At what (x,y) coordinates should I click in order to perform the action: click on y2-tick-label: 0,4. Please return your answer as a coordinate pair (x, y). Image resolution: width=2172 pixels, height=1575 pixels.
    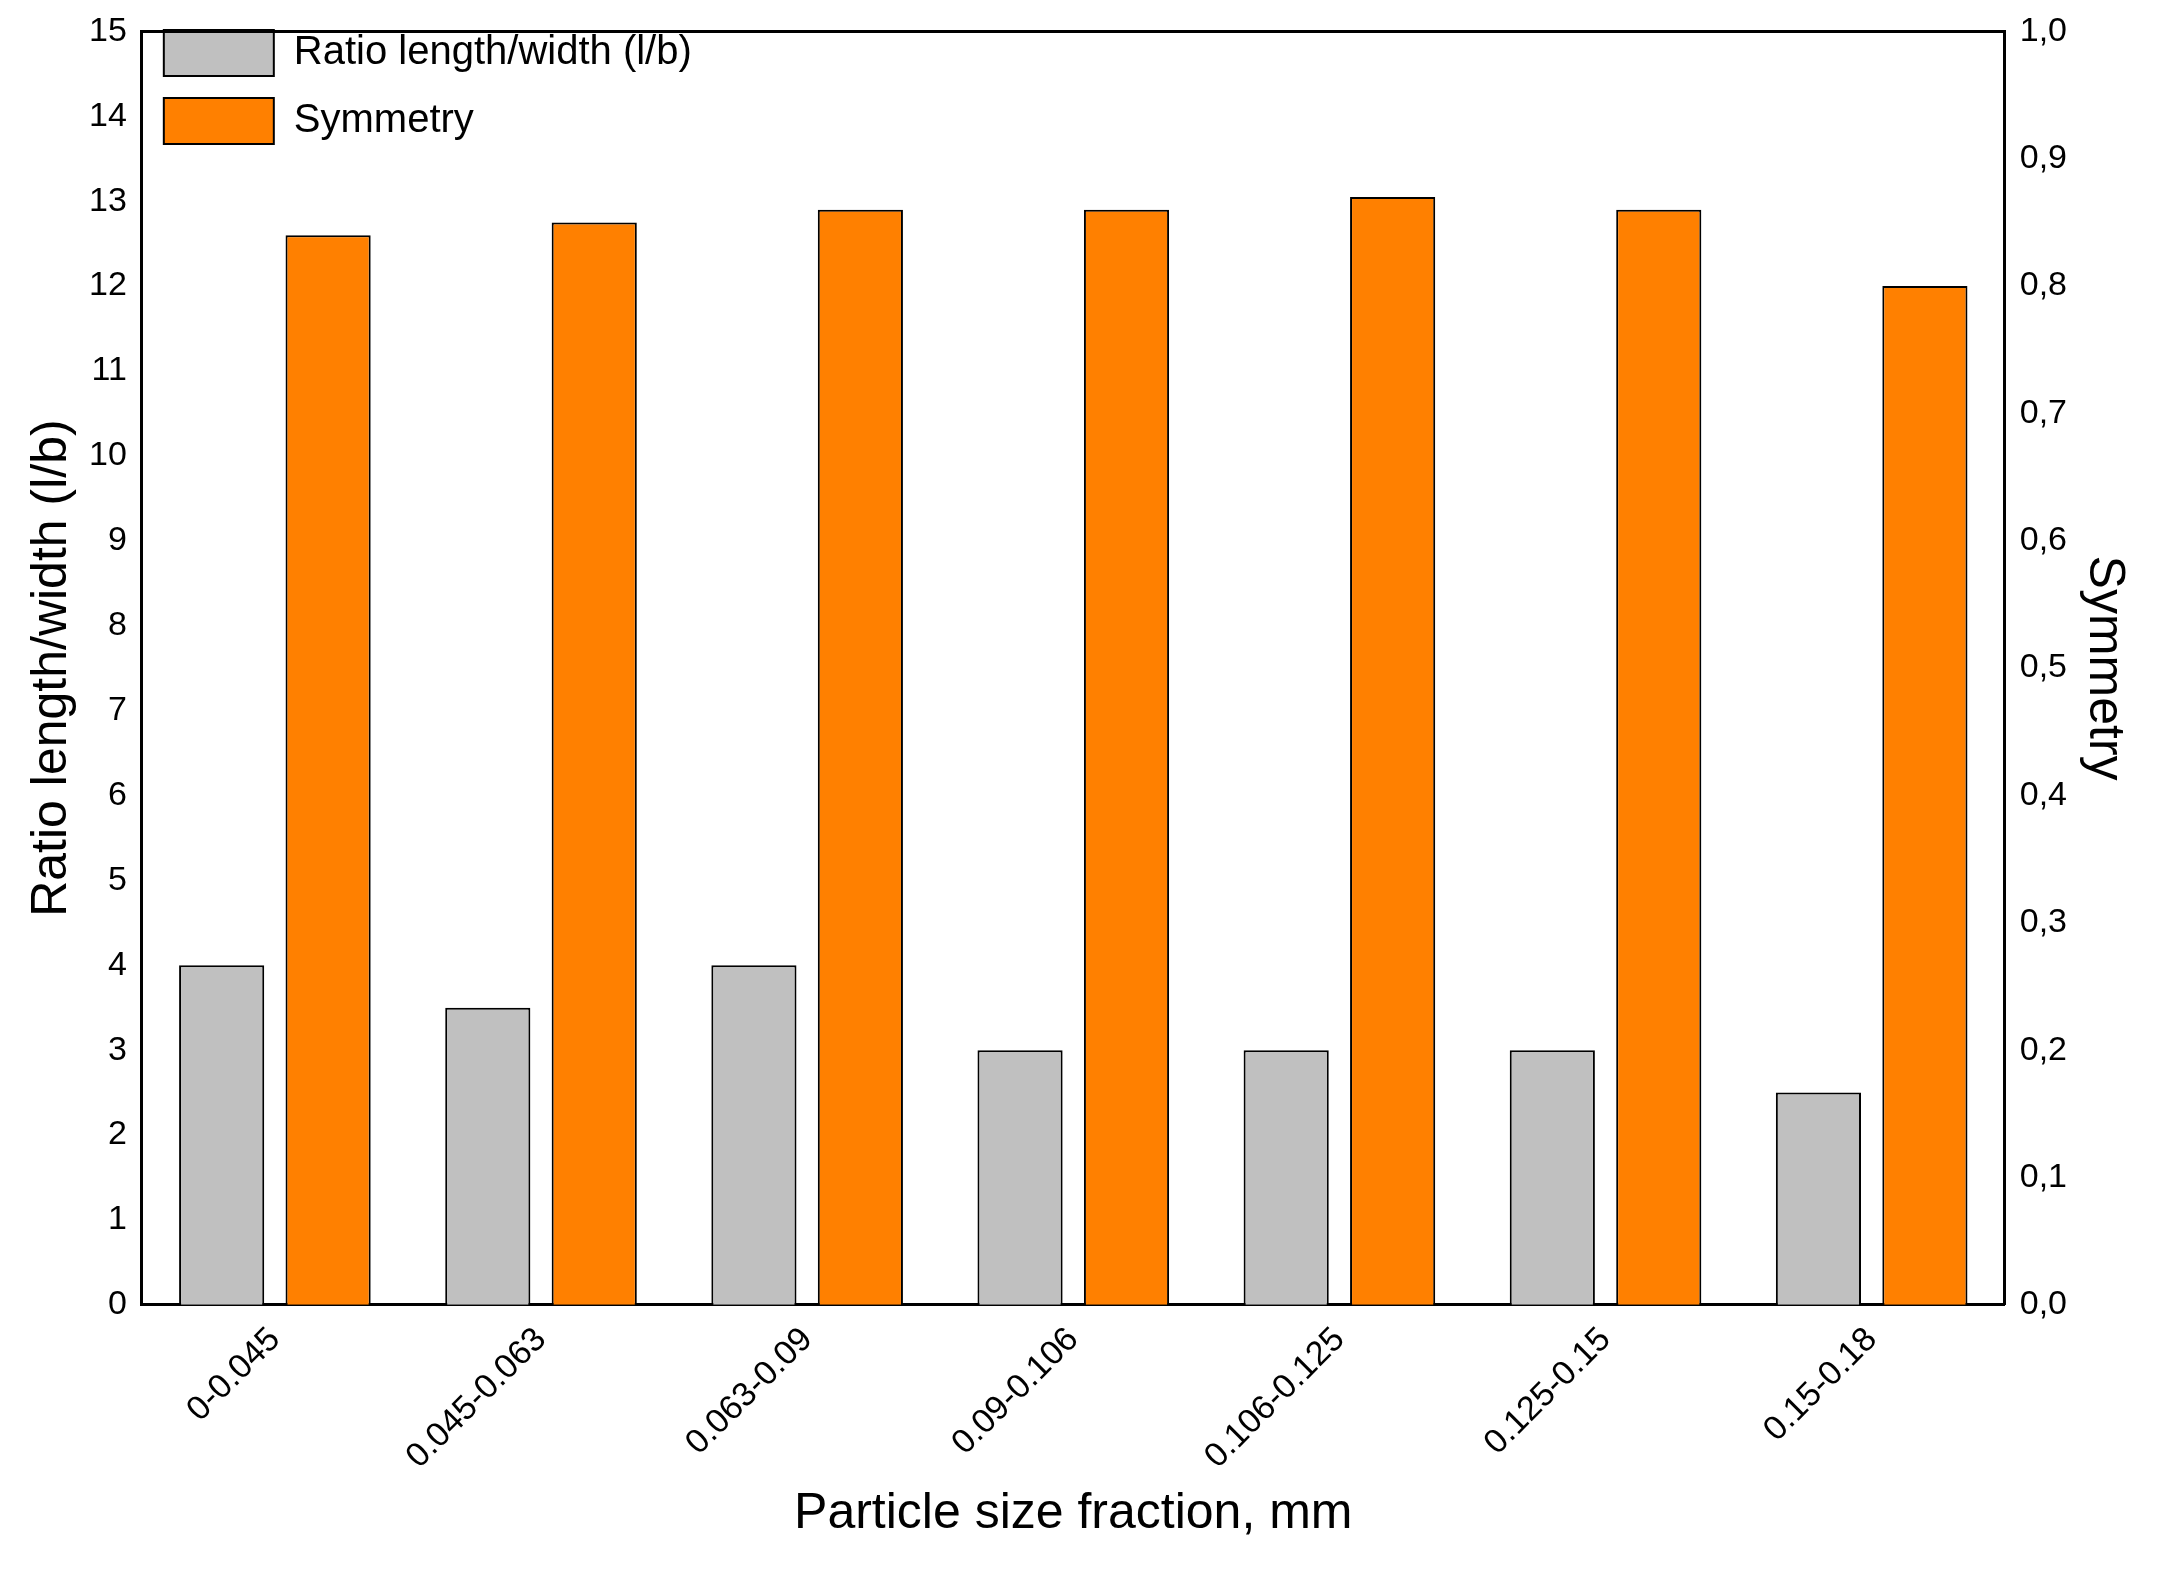
    Looking at the image, I should click on (2043, 792).